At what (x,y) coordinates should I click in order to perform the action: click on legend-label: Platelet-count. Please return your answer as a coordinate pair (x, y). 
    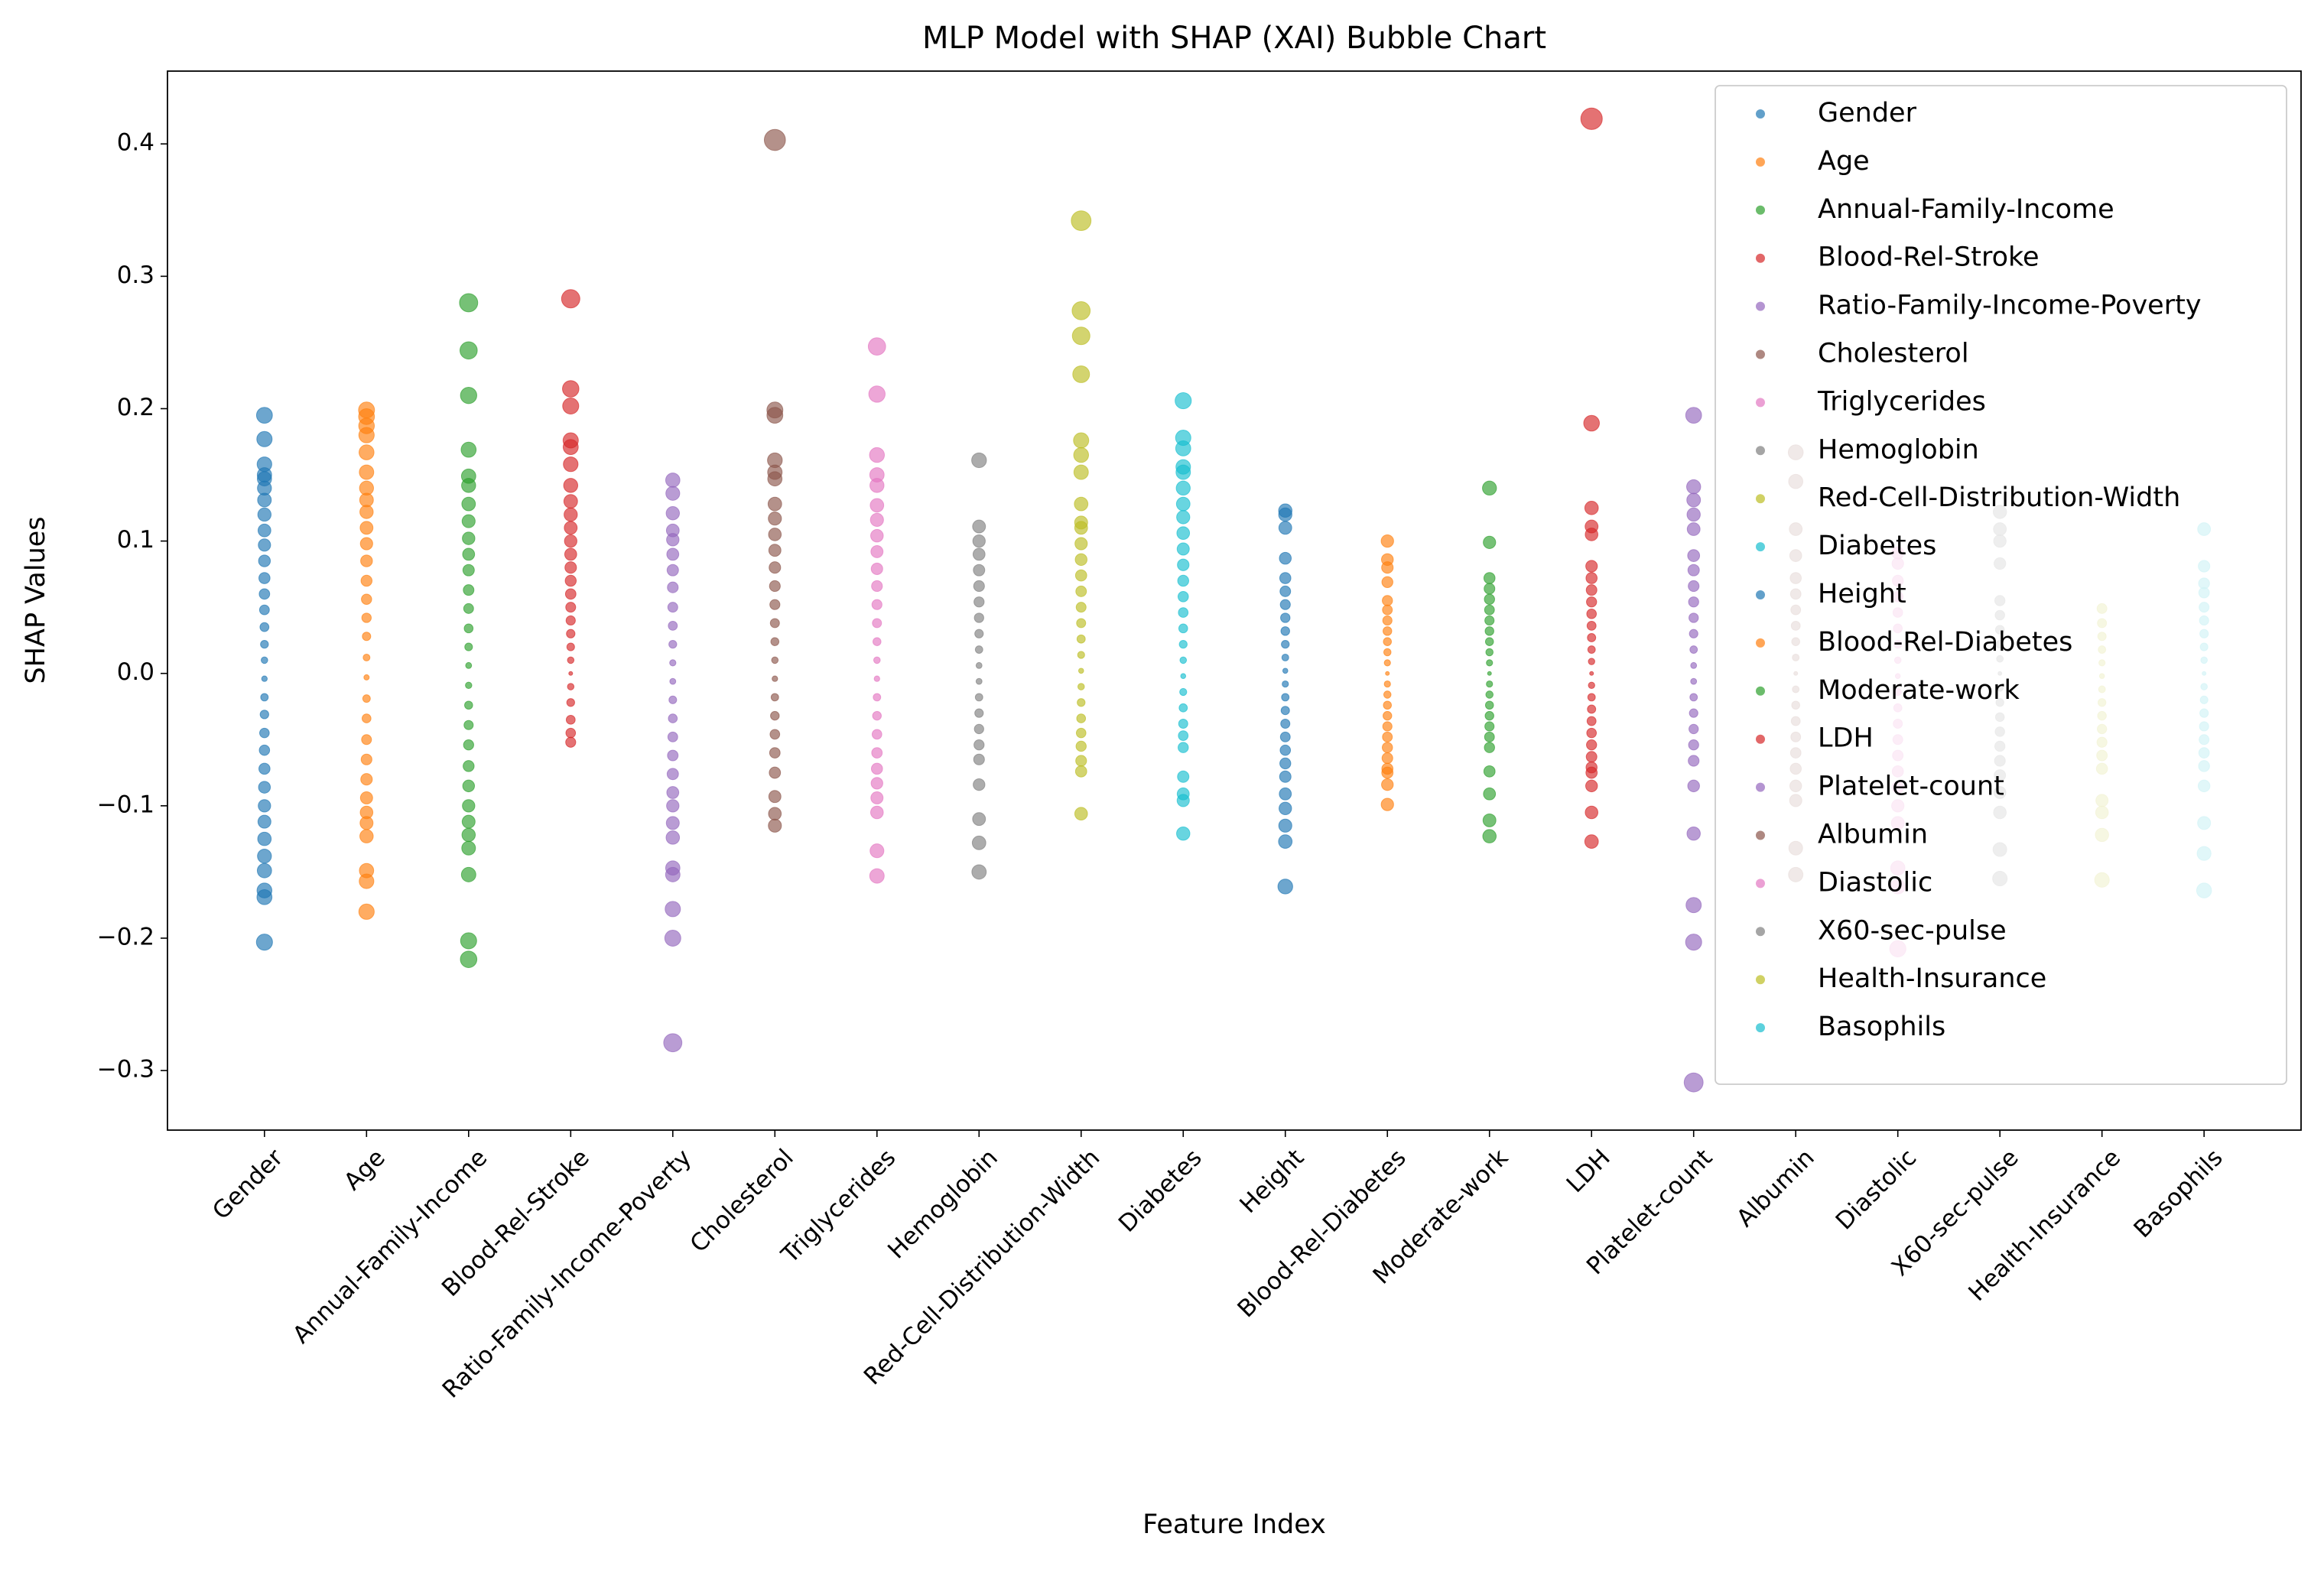
    Looking at the image, I should click on (1911, 787).